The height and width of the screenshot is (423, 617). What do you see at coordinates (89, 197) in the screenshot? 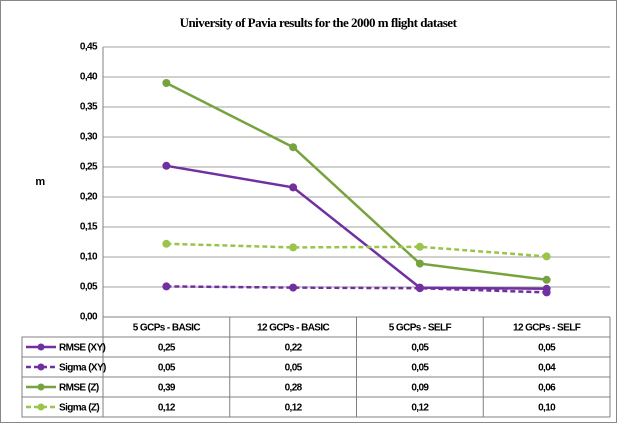
I see `y-tick-label: 0,20` at bounding box center [89, 197].